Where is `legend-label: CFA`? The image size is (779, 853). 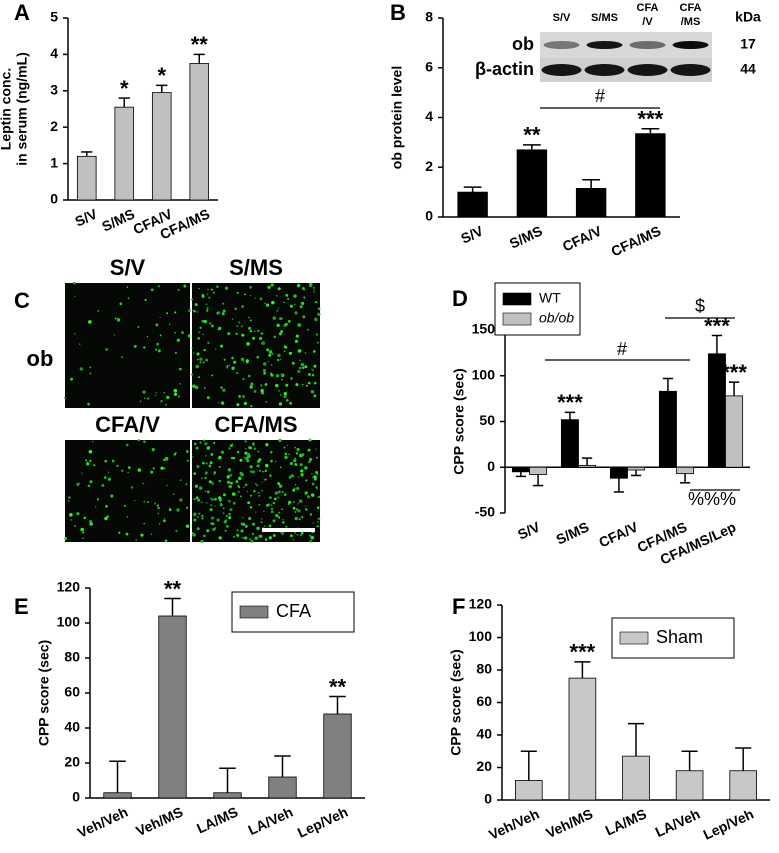 legend-label: CFA is located at coordinates (293, 611).